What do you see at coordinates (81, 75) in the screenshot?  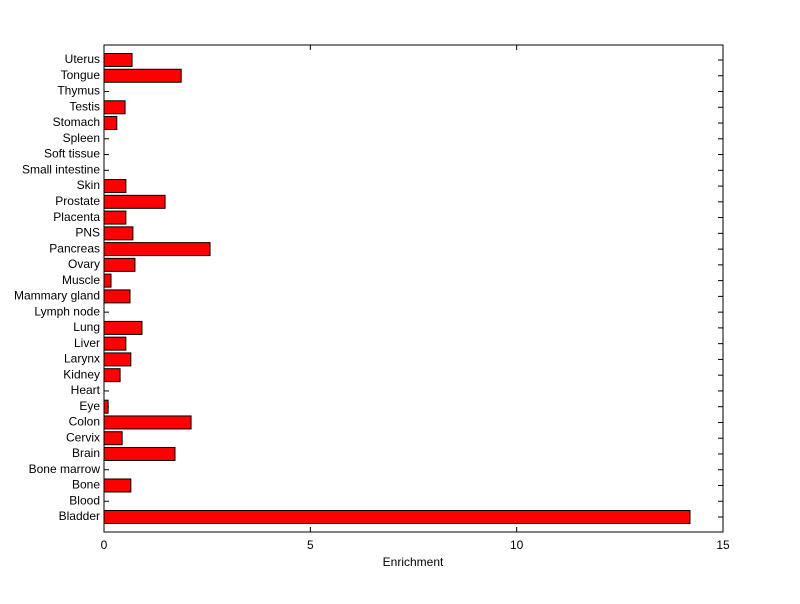 I see `y-tick-label: Tongue` at bounding box center [81, 75].